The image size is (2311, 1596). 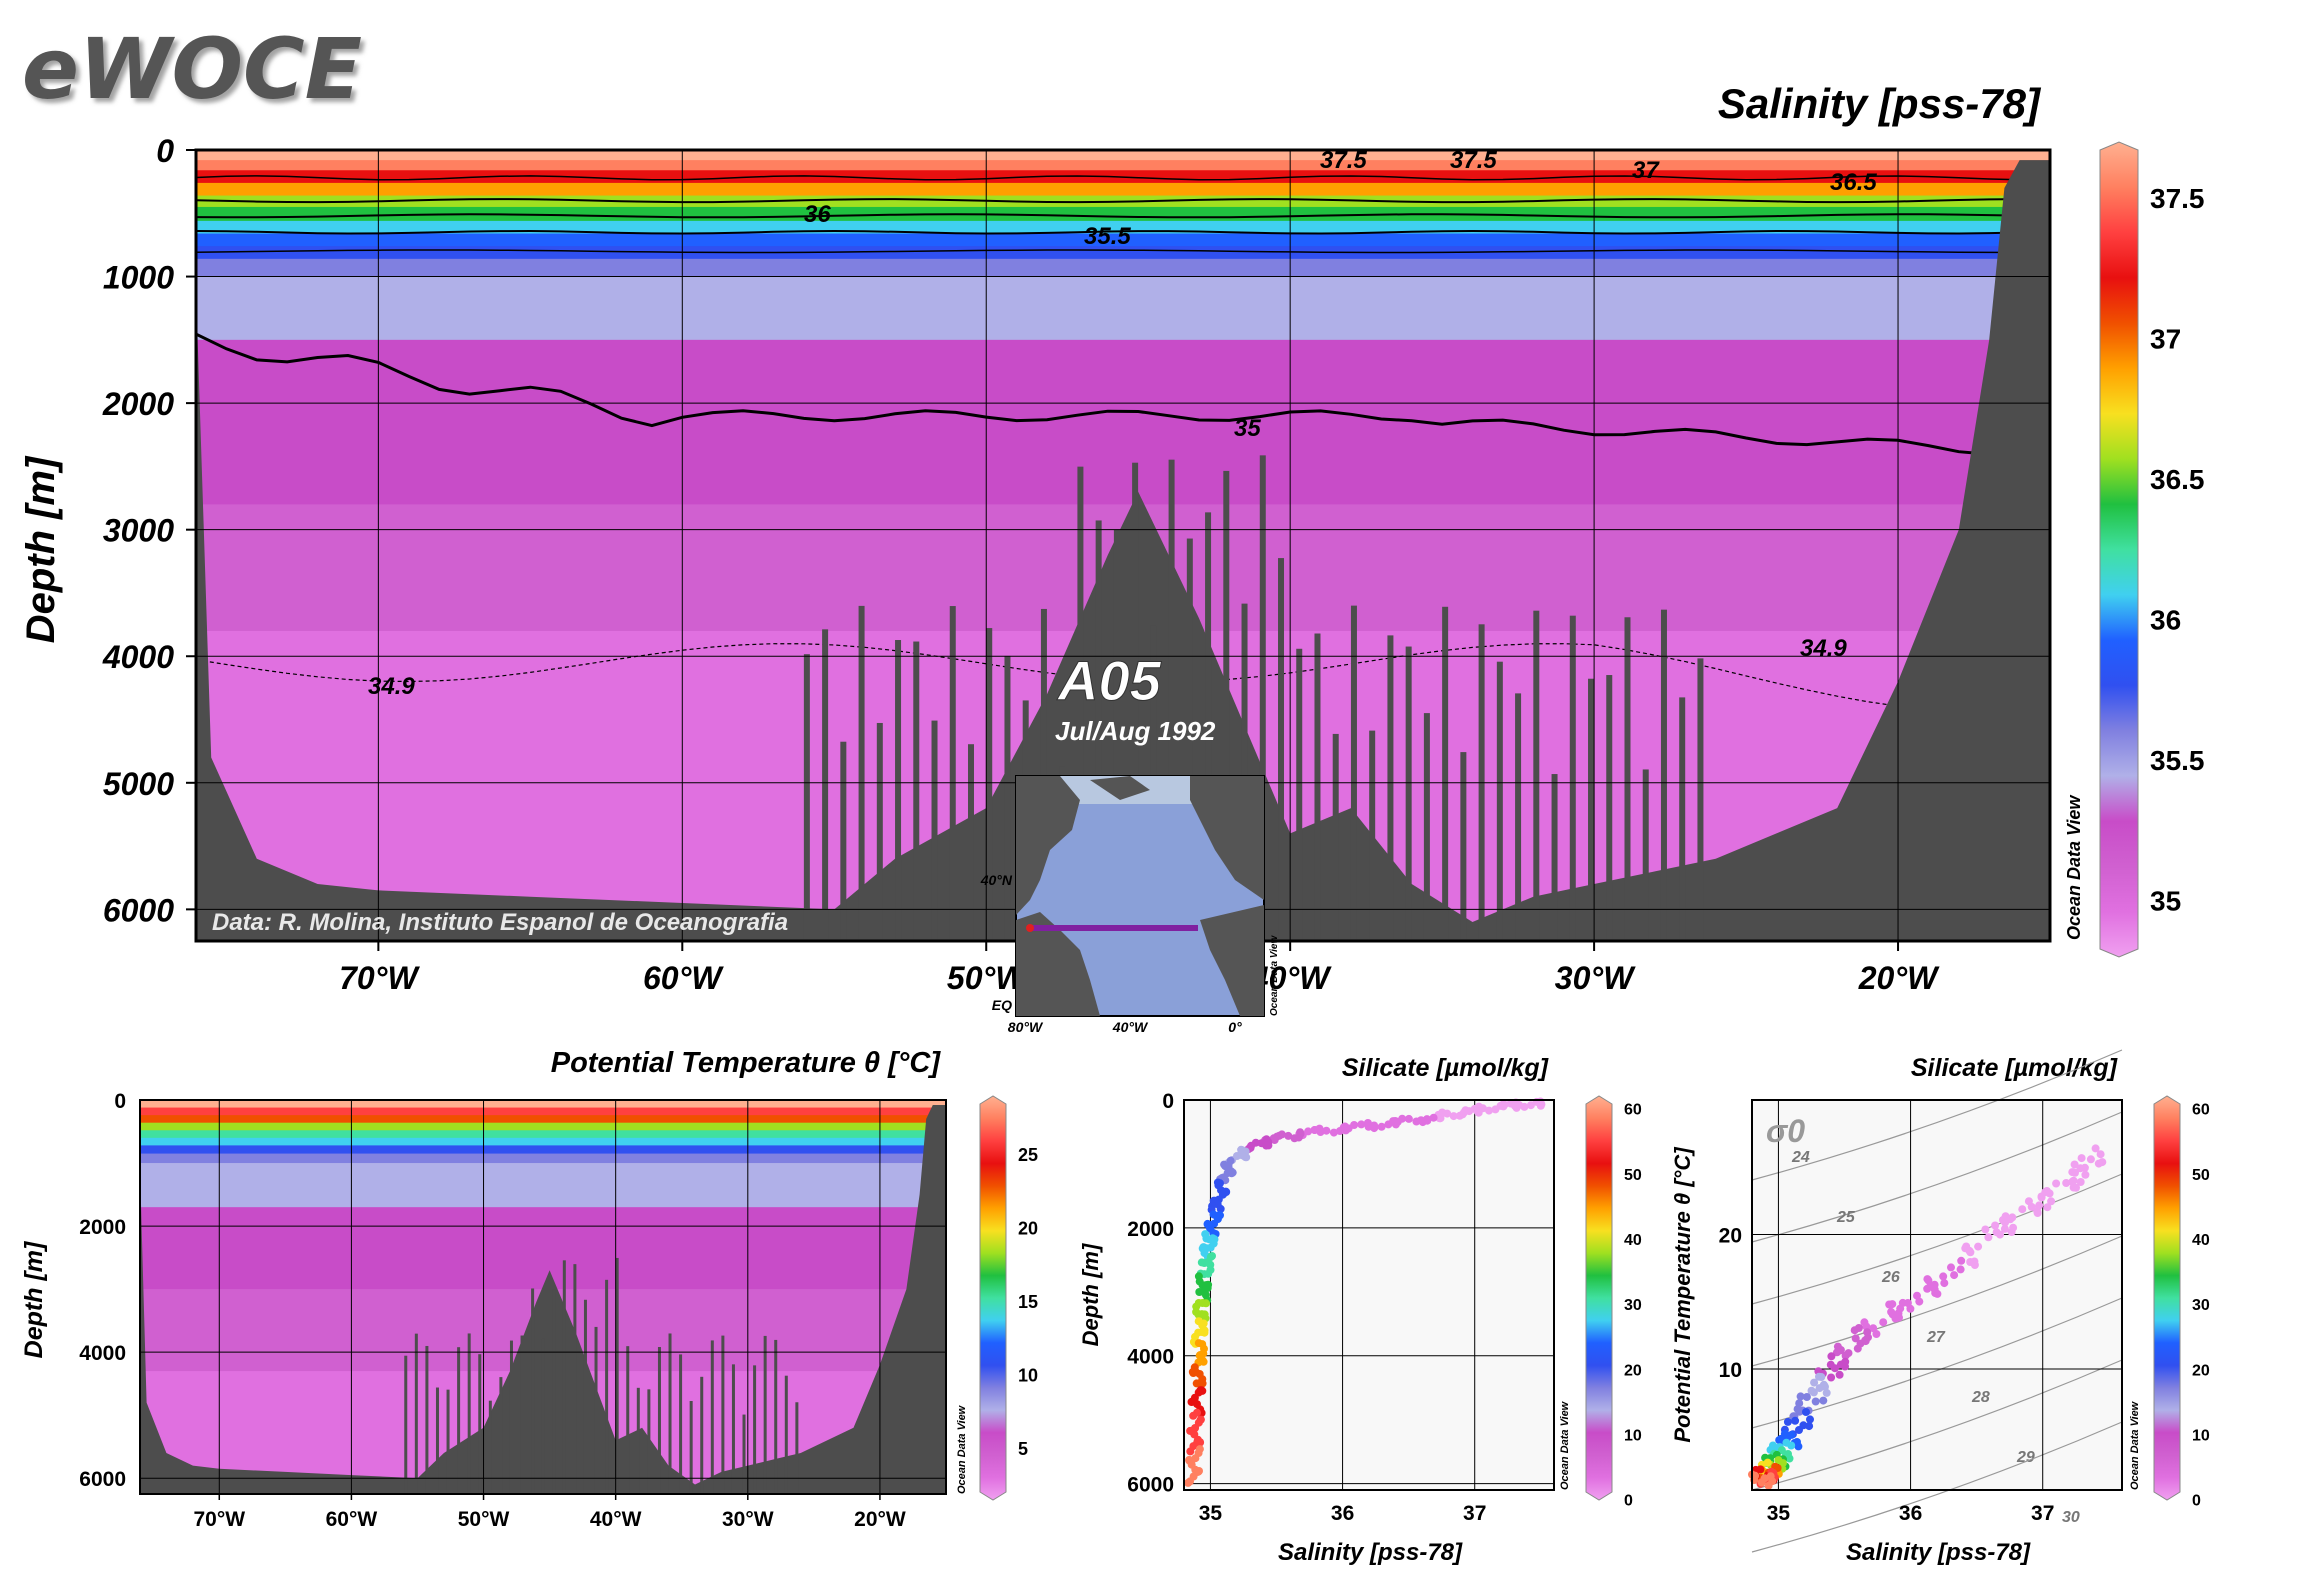 What do you see at coordinates (1779, 1513) in the screenshot?
I see `x-tick-label: 35` at bounding box center [1779, 1513].